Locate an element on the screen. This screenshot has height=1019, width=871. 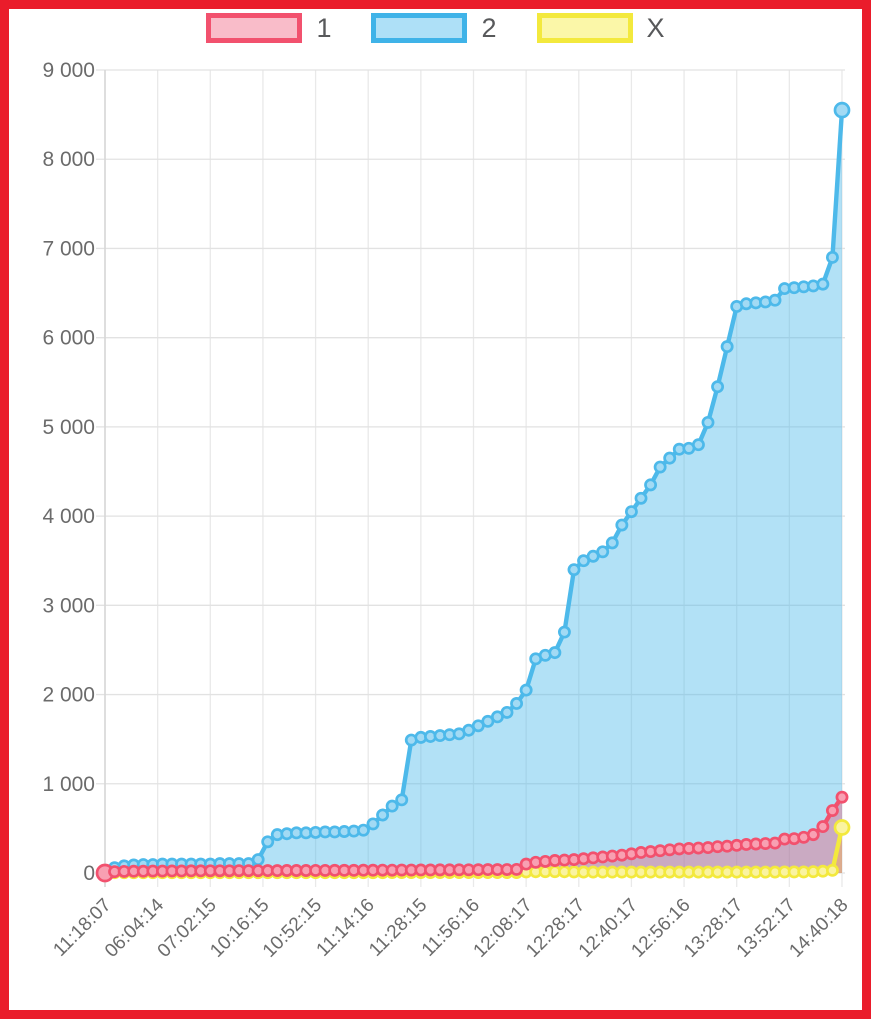
y-tick-label: 8 000 is located at coordinates (68, 159).